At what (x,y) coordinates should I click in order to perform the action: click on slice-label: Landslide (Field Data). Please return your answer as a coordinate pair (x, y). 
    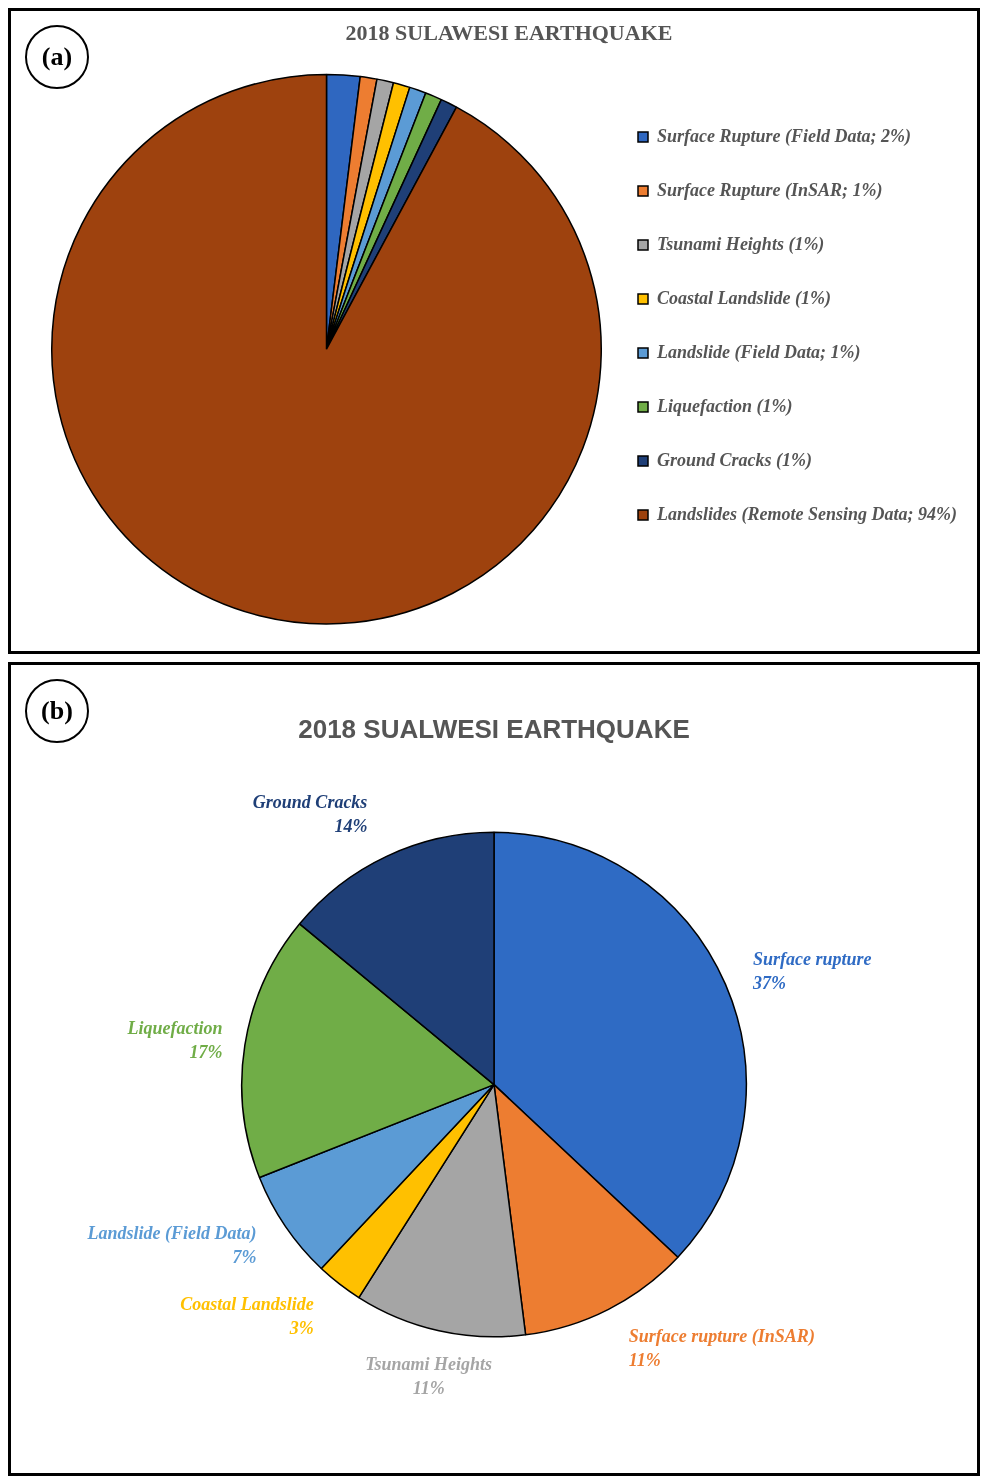
    Looking at the image, I should click on (171, 1233).